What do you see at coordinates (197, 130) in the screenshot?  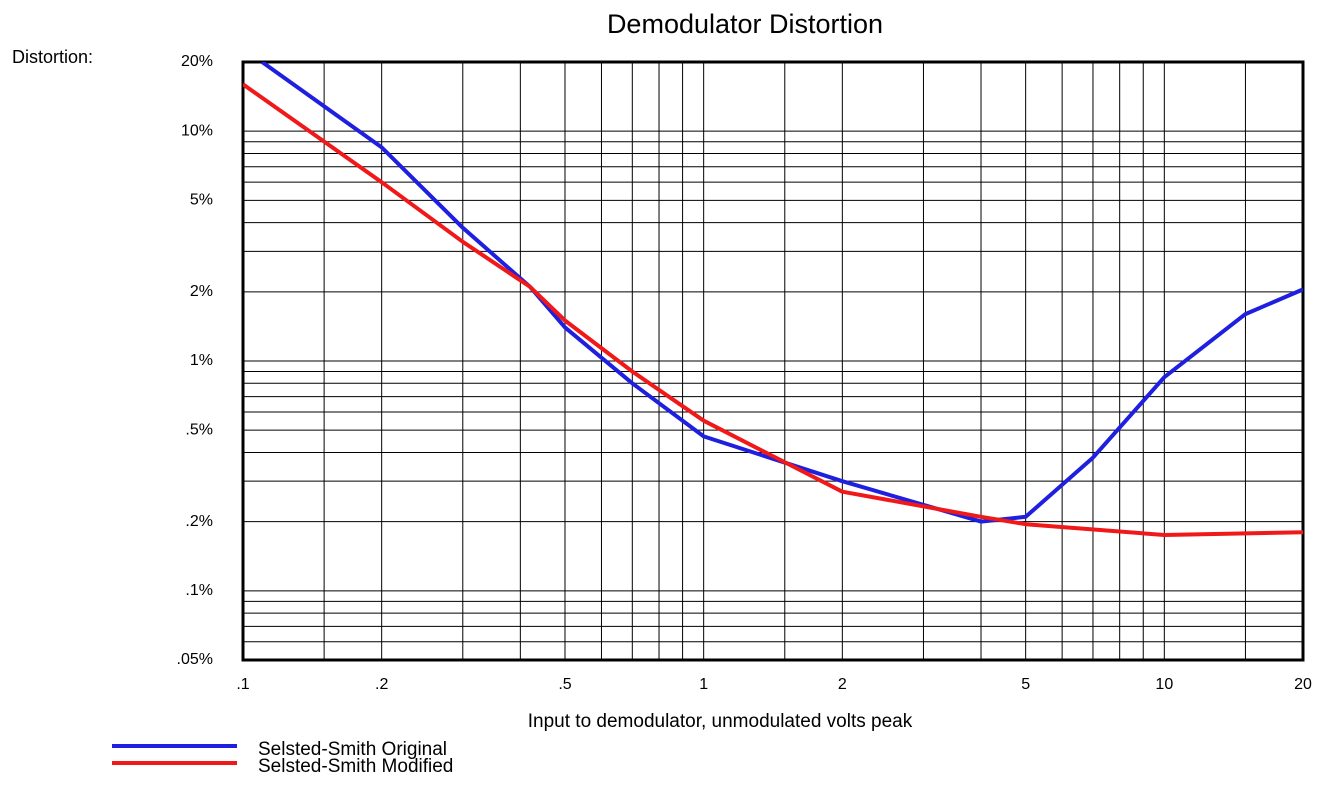 I see `y-tick-label: 10%` at bounding box center [197, 130].